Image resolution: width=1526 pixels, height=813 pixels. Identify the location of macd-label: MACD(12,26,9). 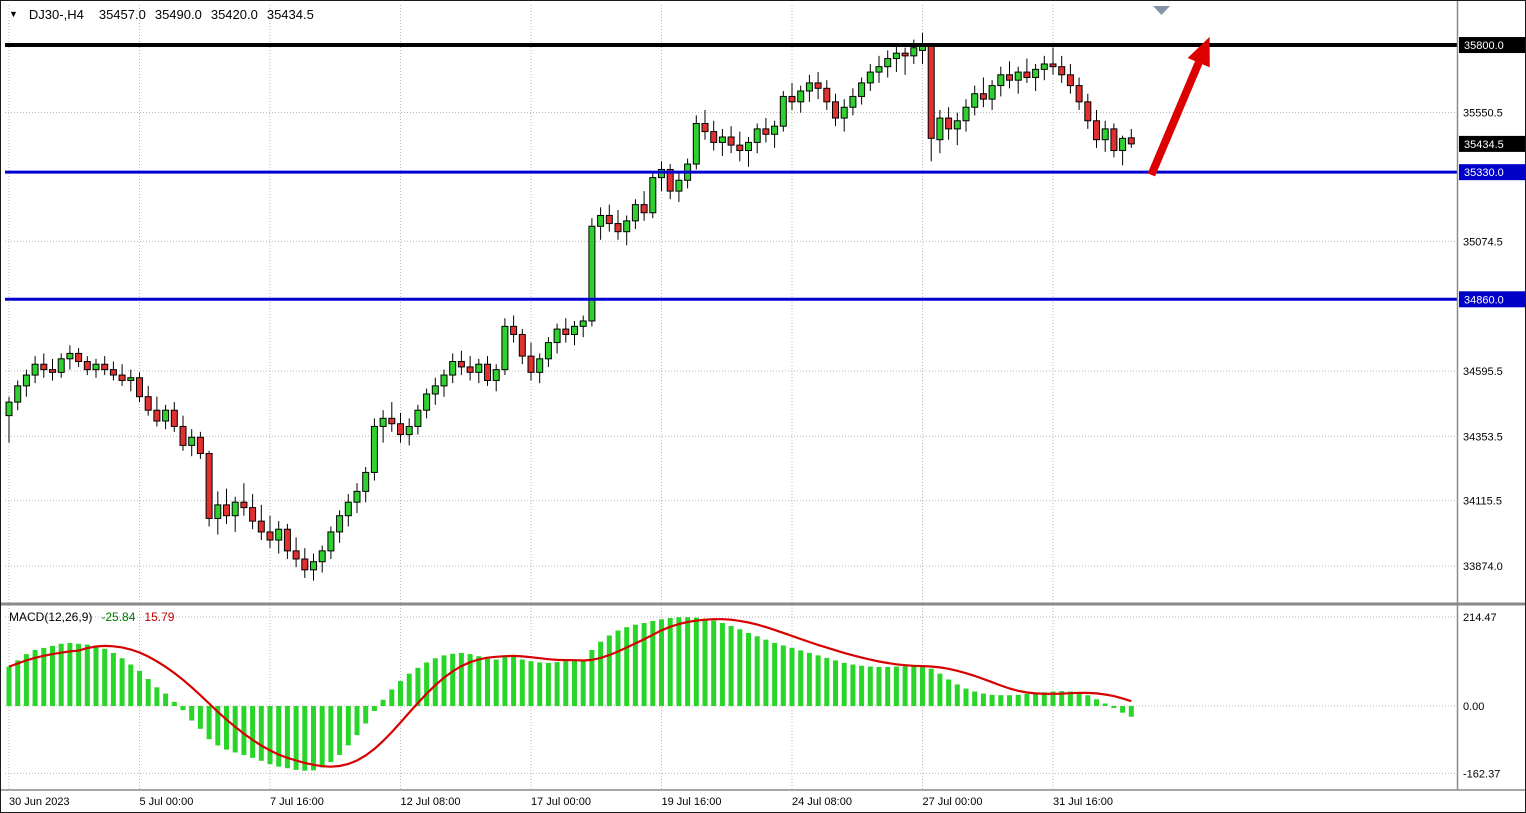
(51, 617).